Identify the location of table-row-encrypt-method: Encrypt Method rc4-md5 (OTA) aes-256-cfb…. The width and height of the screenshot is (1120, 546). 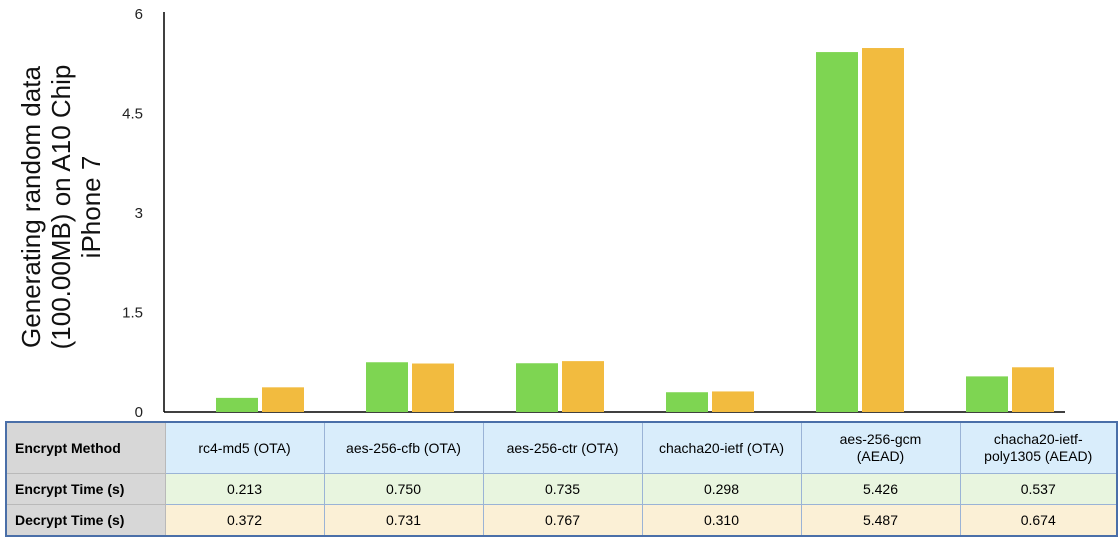
(561, 447).